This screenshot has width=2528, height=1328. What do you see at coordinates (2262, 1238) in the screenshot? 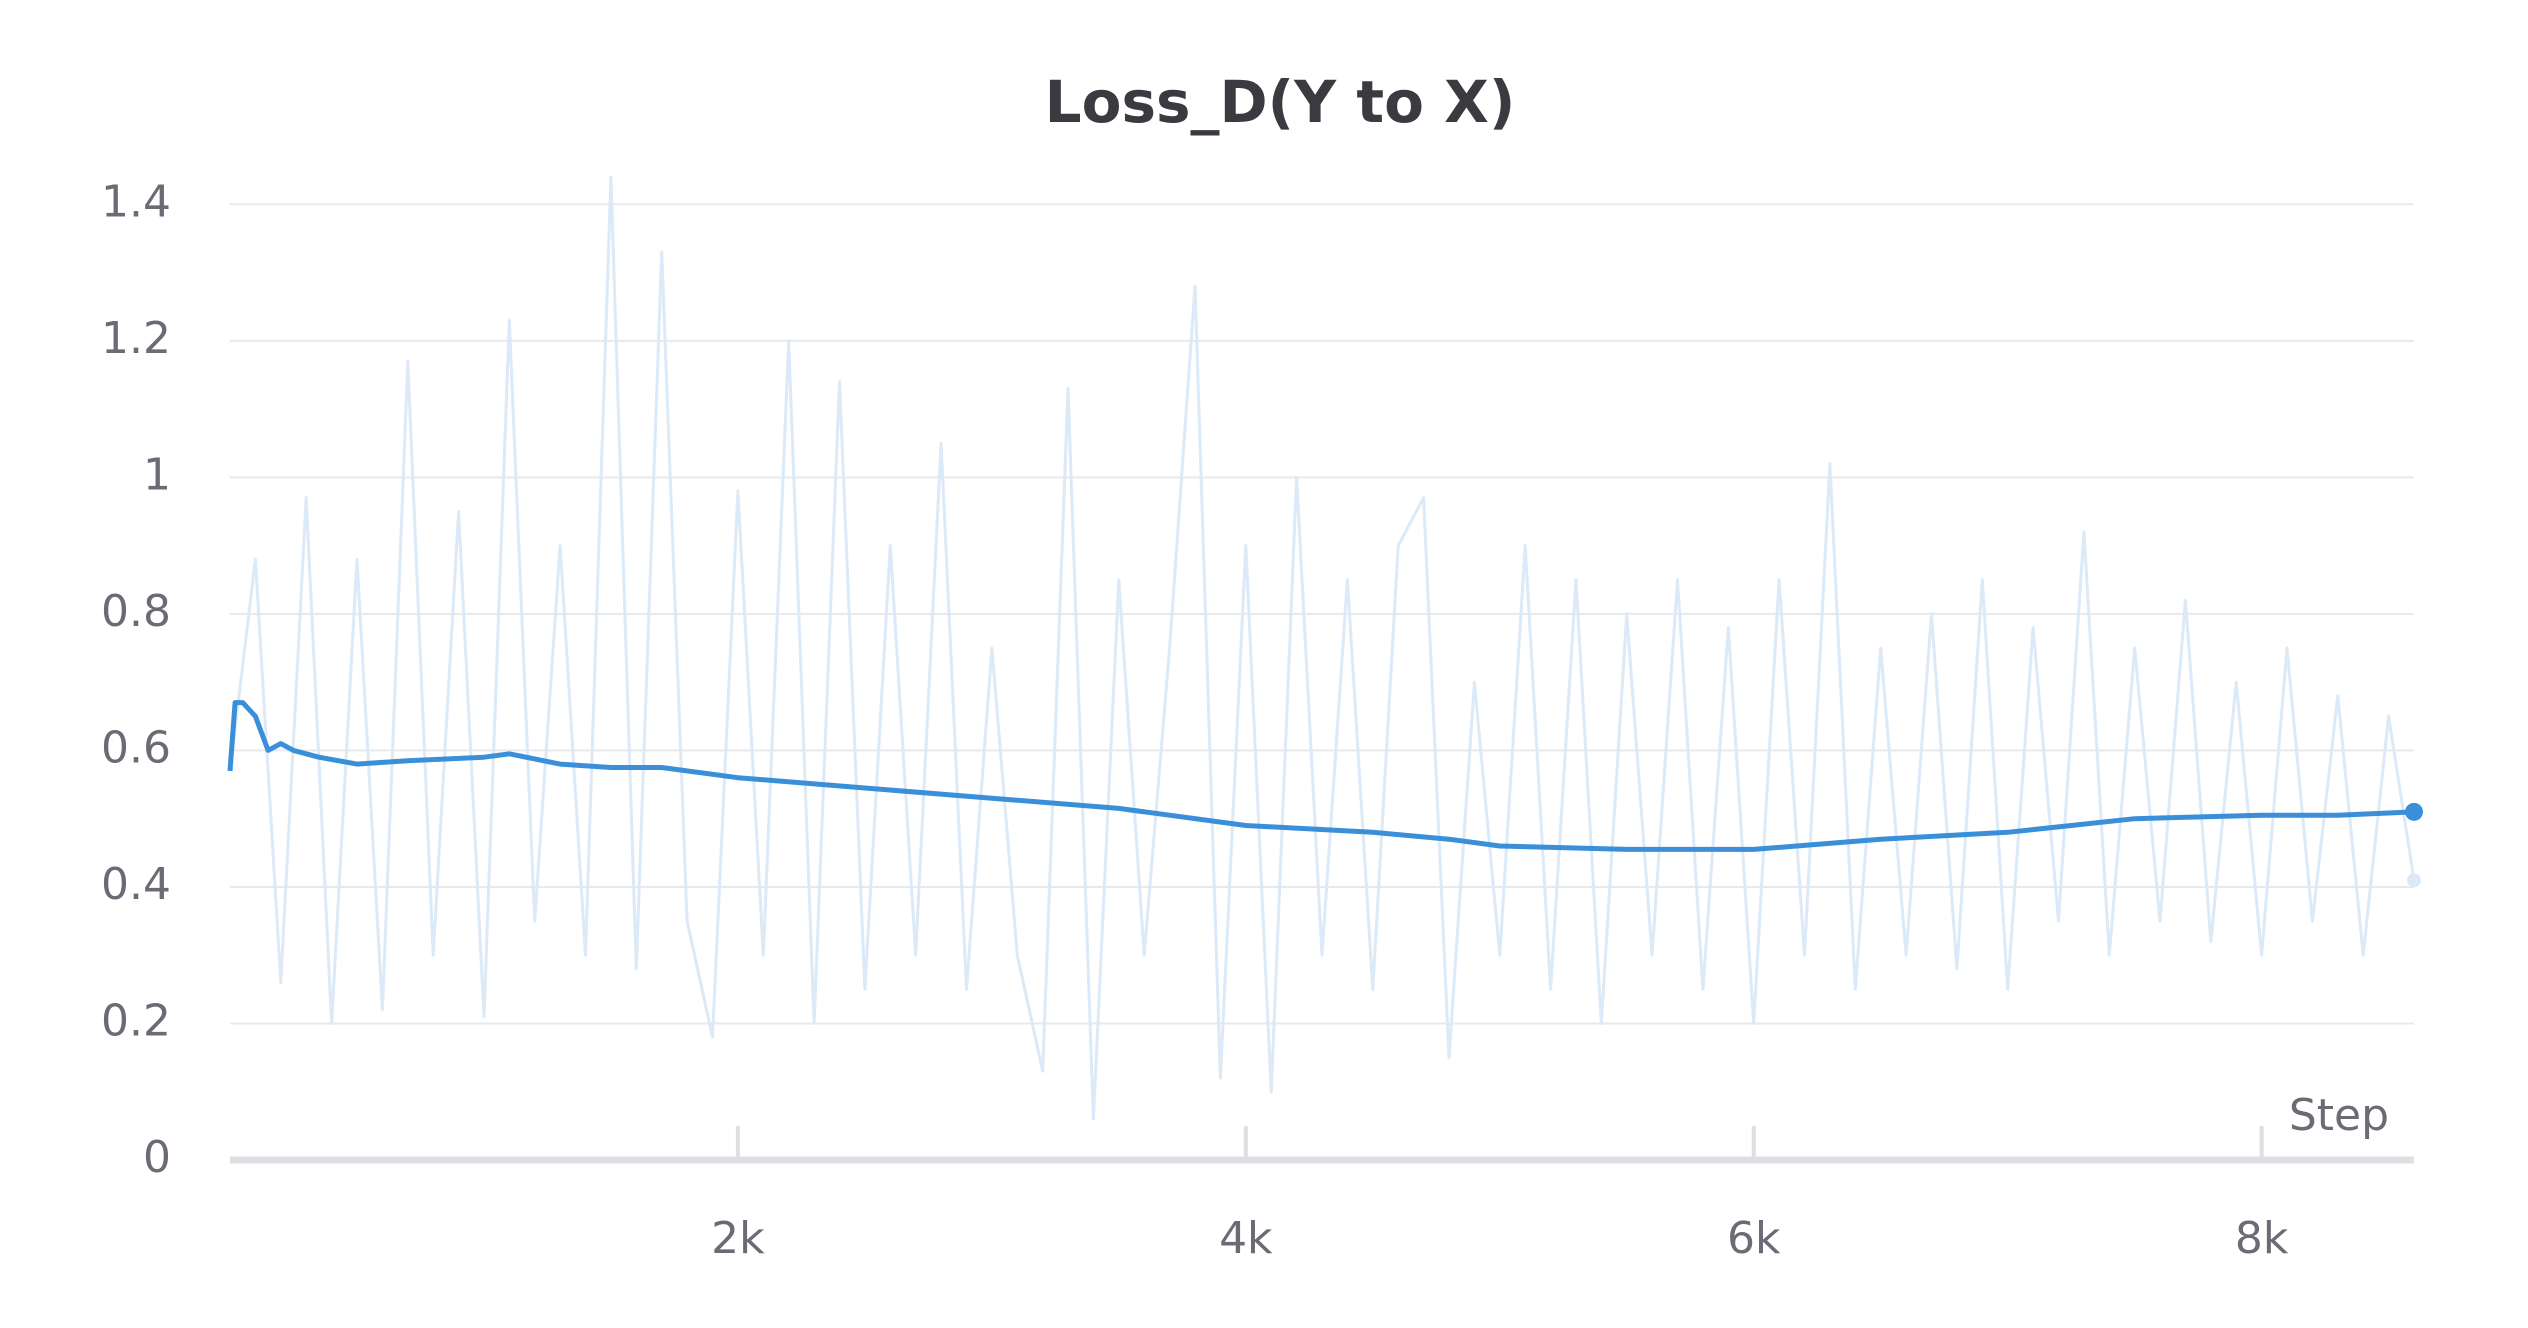
I see `x-tick-label: 8k` at bounding box center [2262, 1238].